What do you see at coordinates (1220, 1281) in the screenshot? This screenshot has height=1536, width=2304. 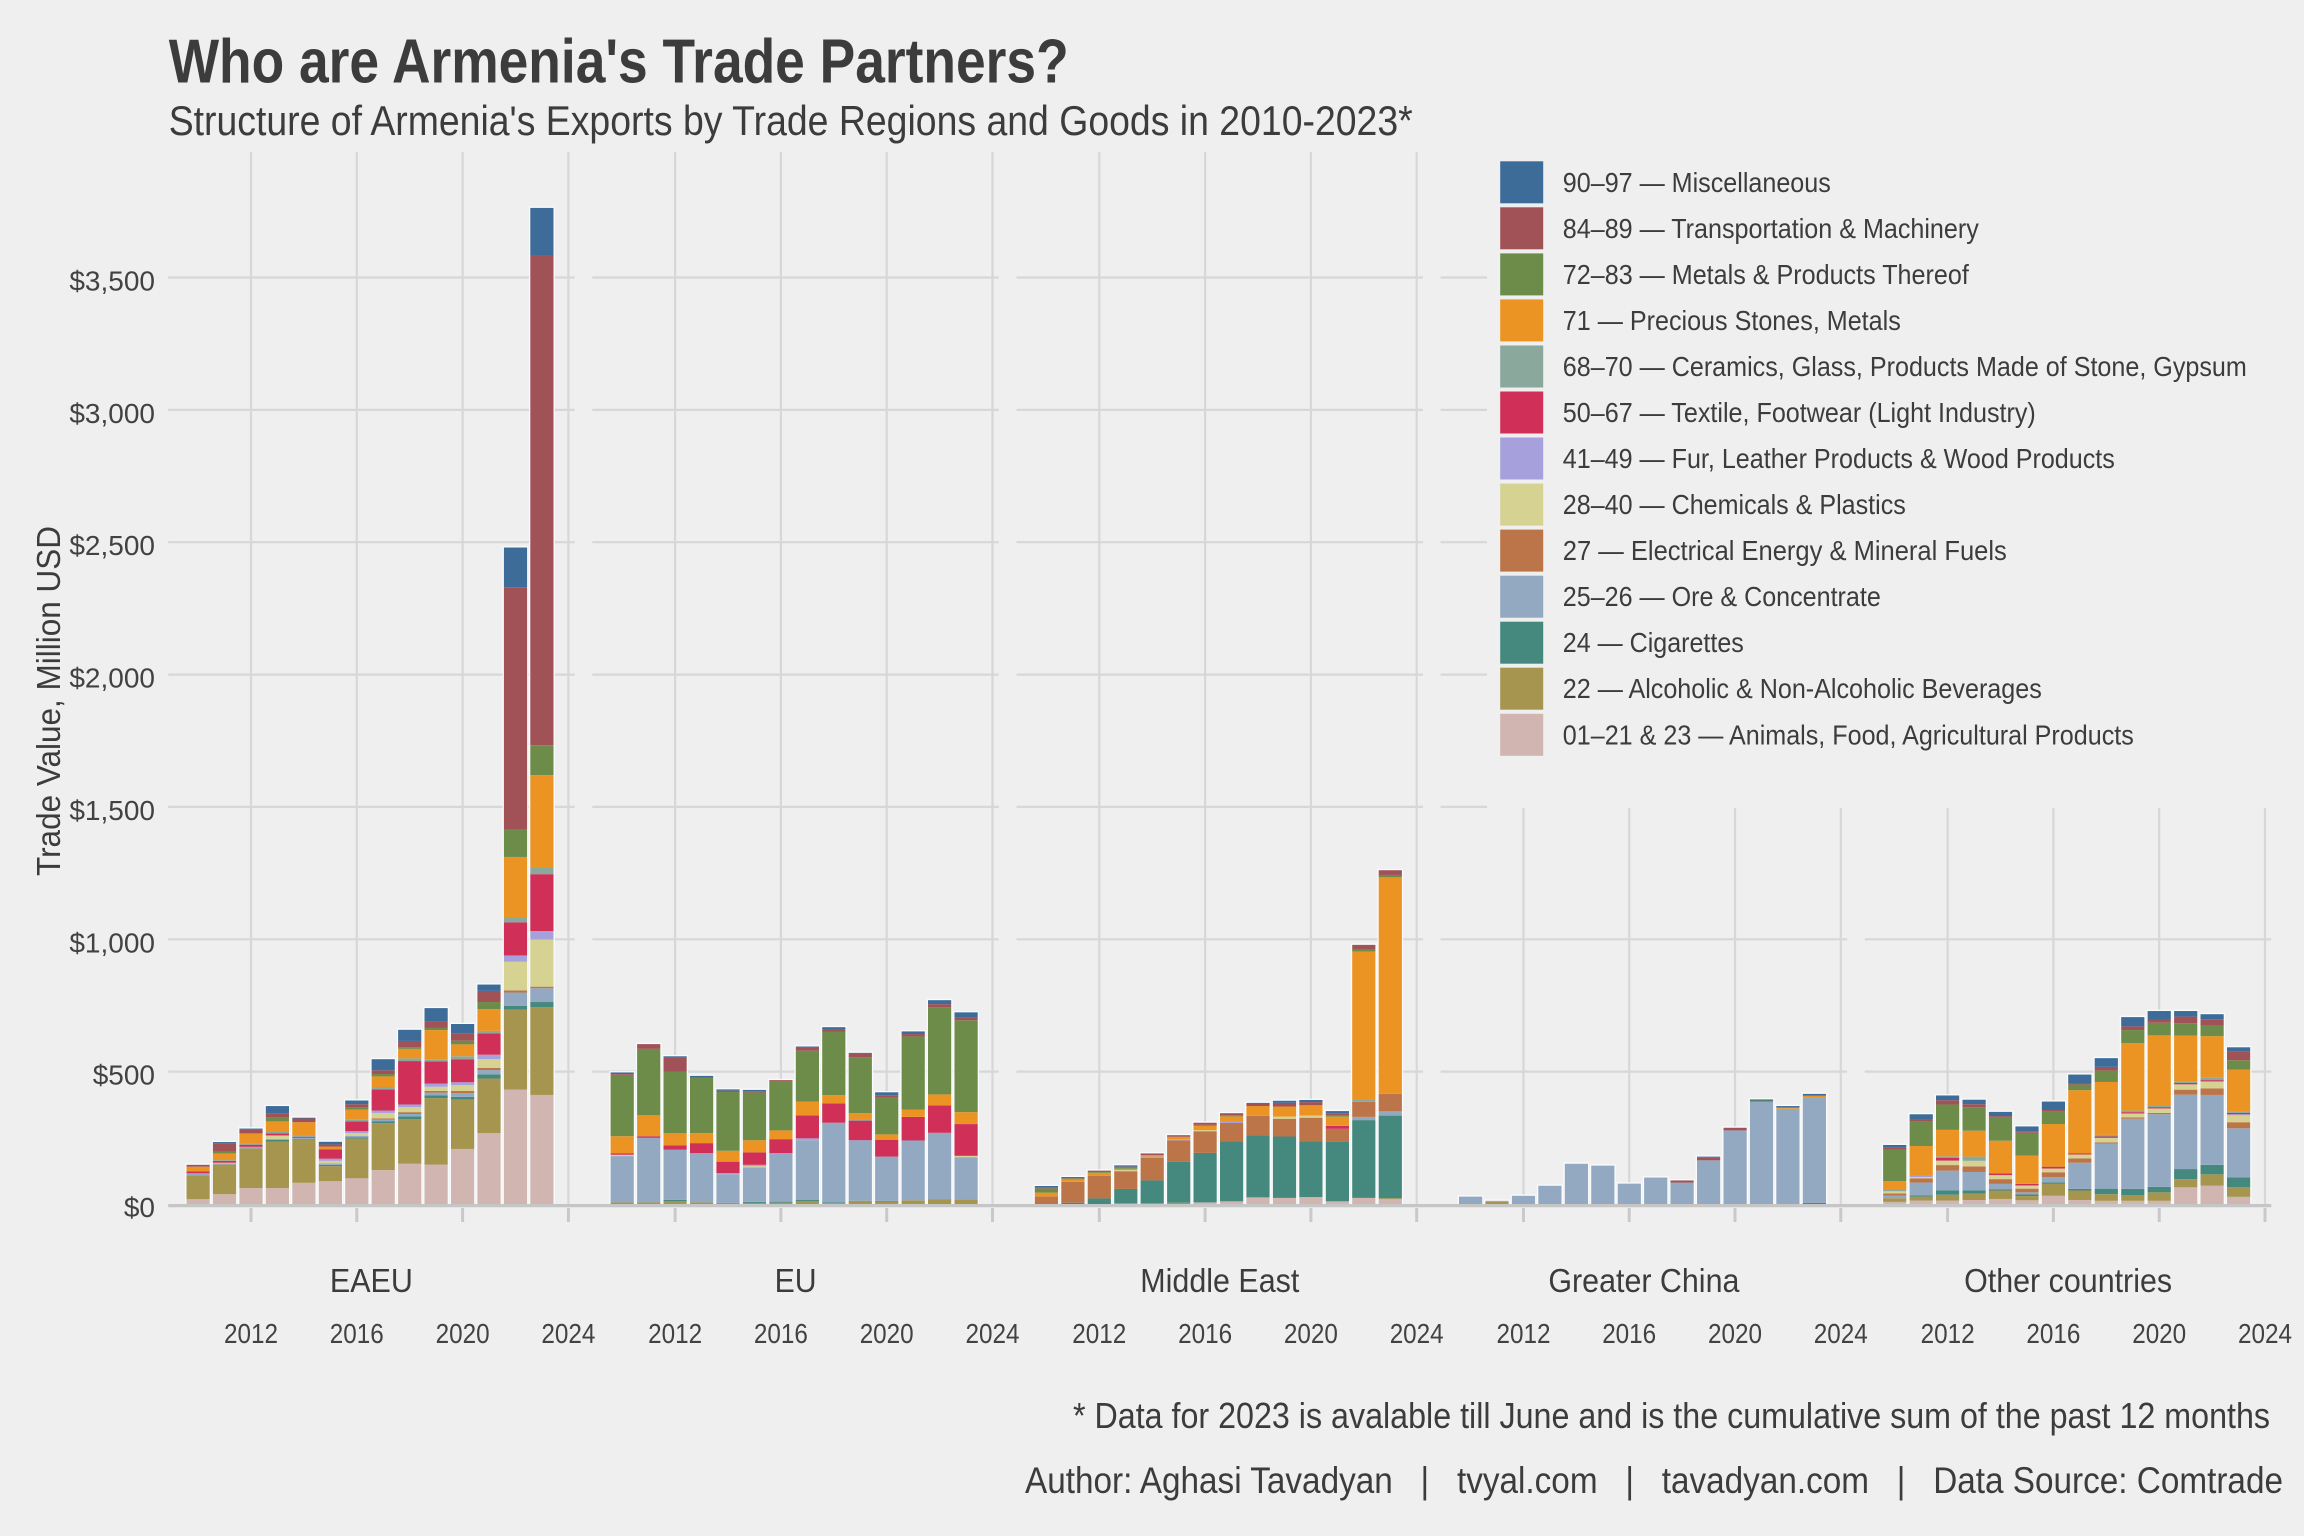 I see `svg-text: Middle East` at bounding box center [1220, 1281].